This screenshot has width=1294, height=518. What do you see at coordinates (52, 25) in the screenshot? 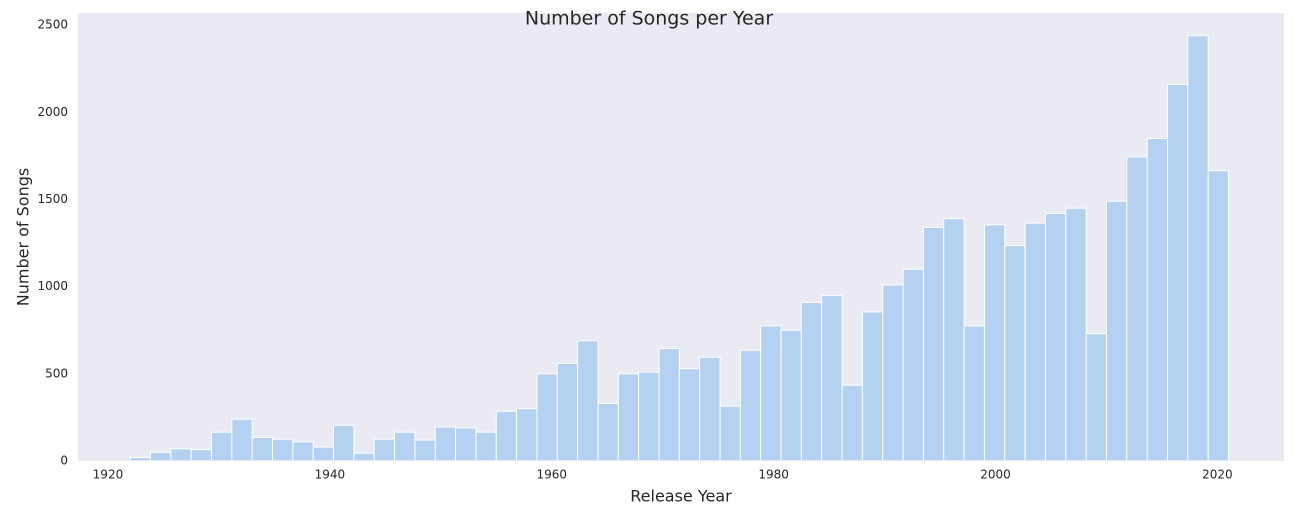
I see `y-tick-label: 2500` at bounding box center [52, 25].